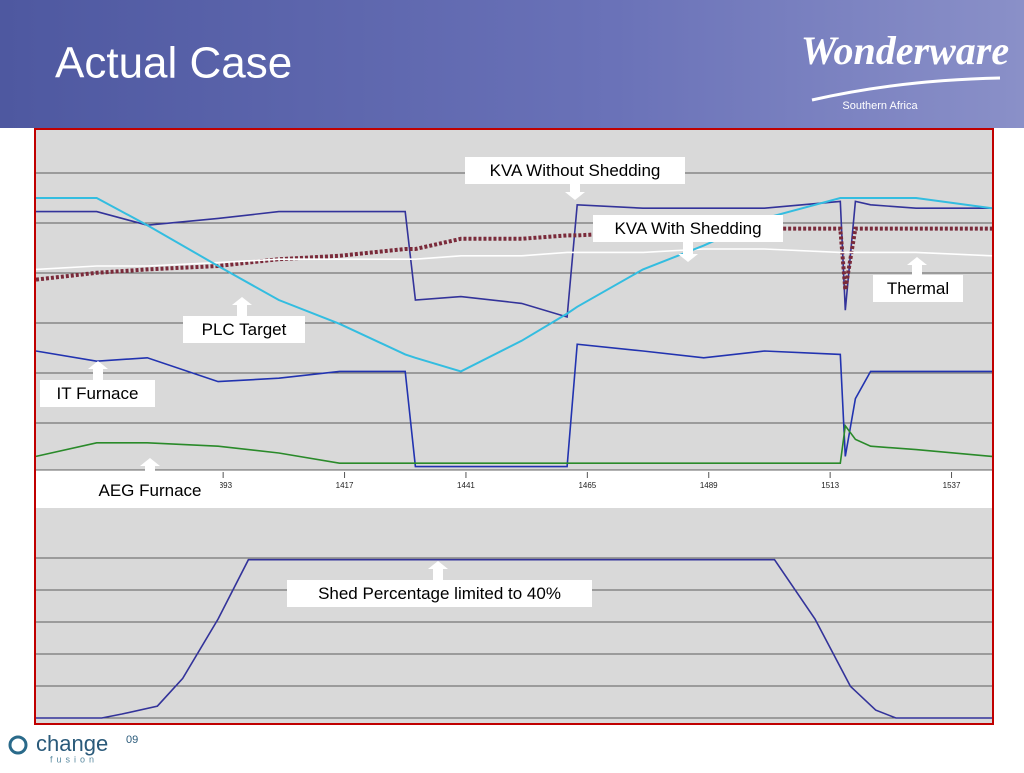  What do you see at coordinates (587, 485) in the screenshot?
I see `x-tick-label: 1465` at bounding box center [587, 485].